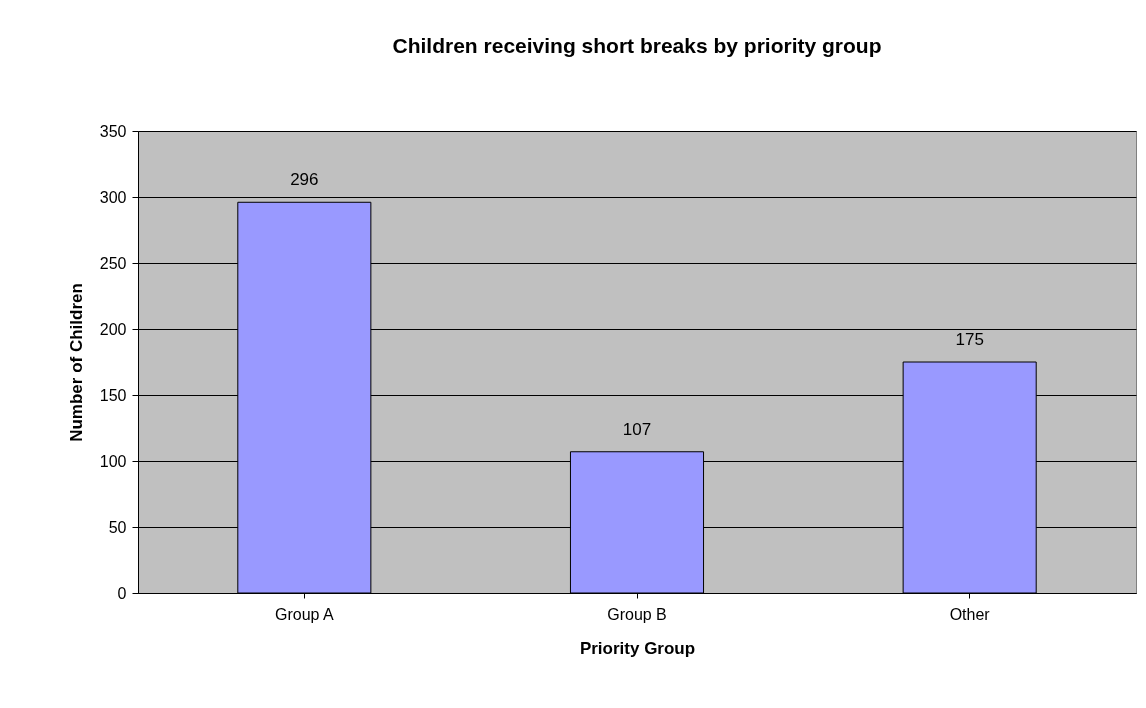  Describe the element at coordinates (970, 614) in the screenshot. I see `x-tick-label: Other` at that location.